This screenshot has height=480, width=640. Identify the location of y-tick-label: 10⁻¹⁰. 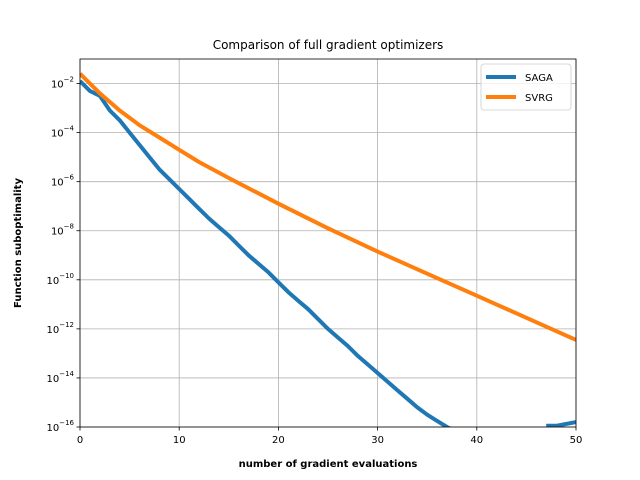
(60, 279).